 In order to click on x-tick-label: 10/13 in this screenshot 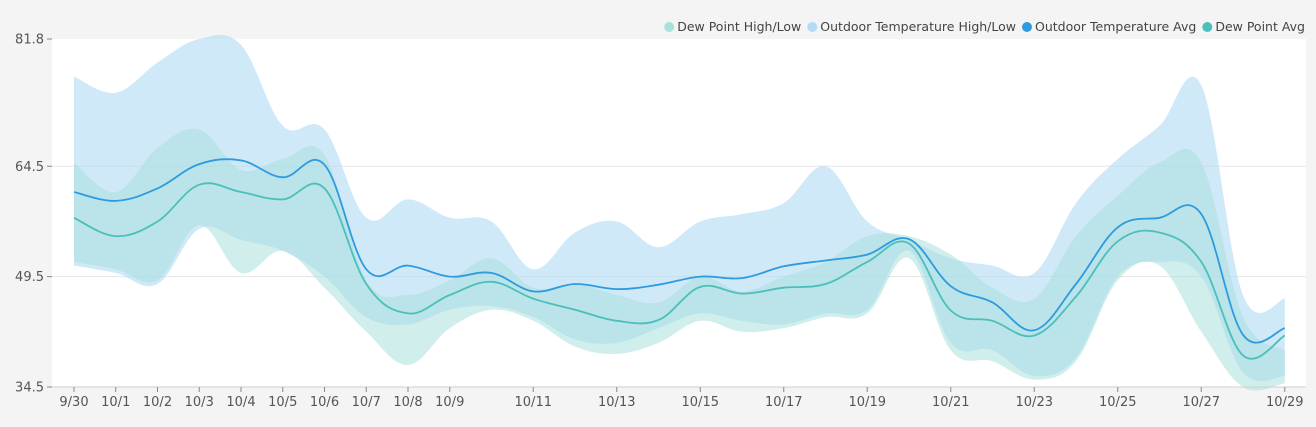, I will do `click(616, 402)`.